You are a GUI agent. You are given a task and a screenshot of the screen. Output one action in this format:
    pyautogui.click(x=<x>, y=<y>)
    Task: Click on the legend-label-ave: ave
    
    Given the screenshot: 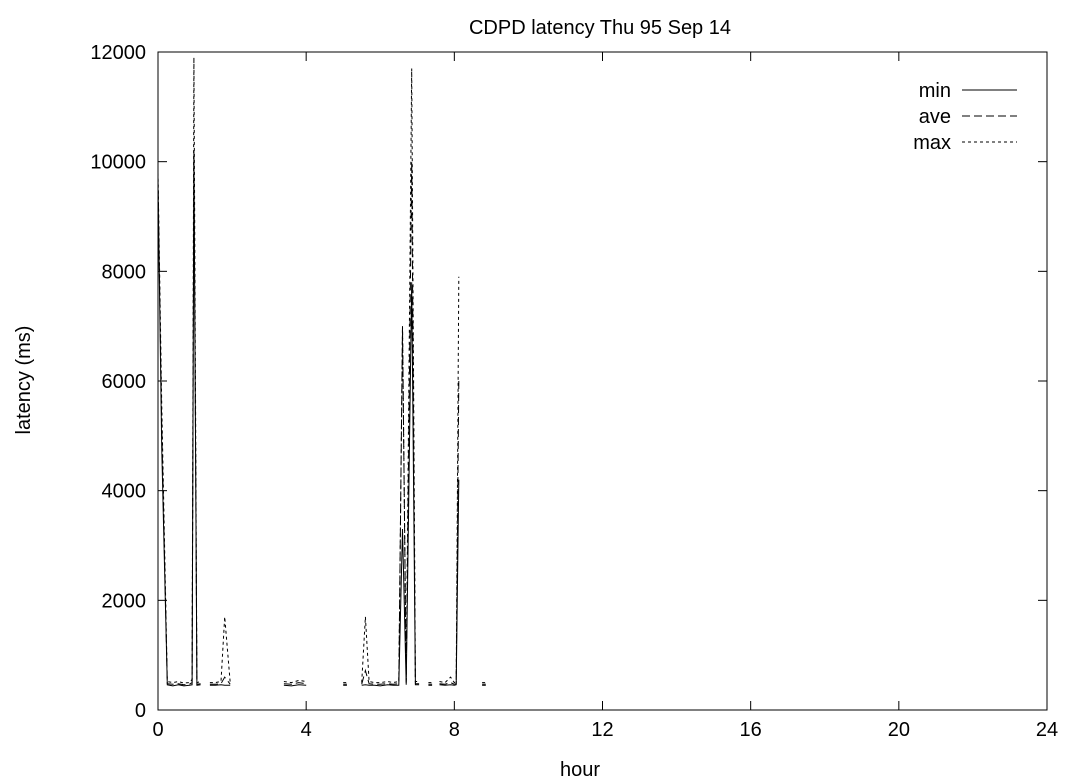 What is the action you would take?
    pyautogui.click(x=935, y=117)
    